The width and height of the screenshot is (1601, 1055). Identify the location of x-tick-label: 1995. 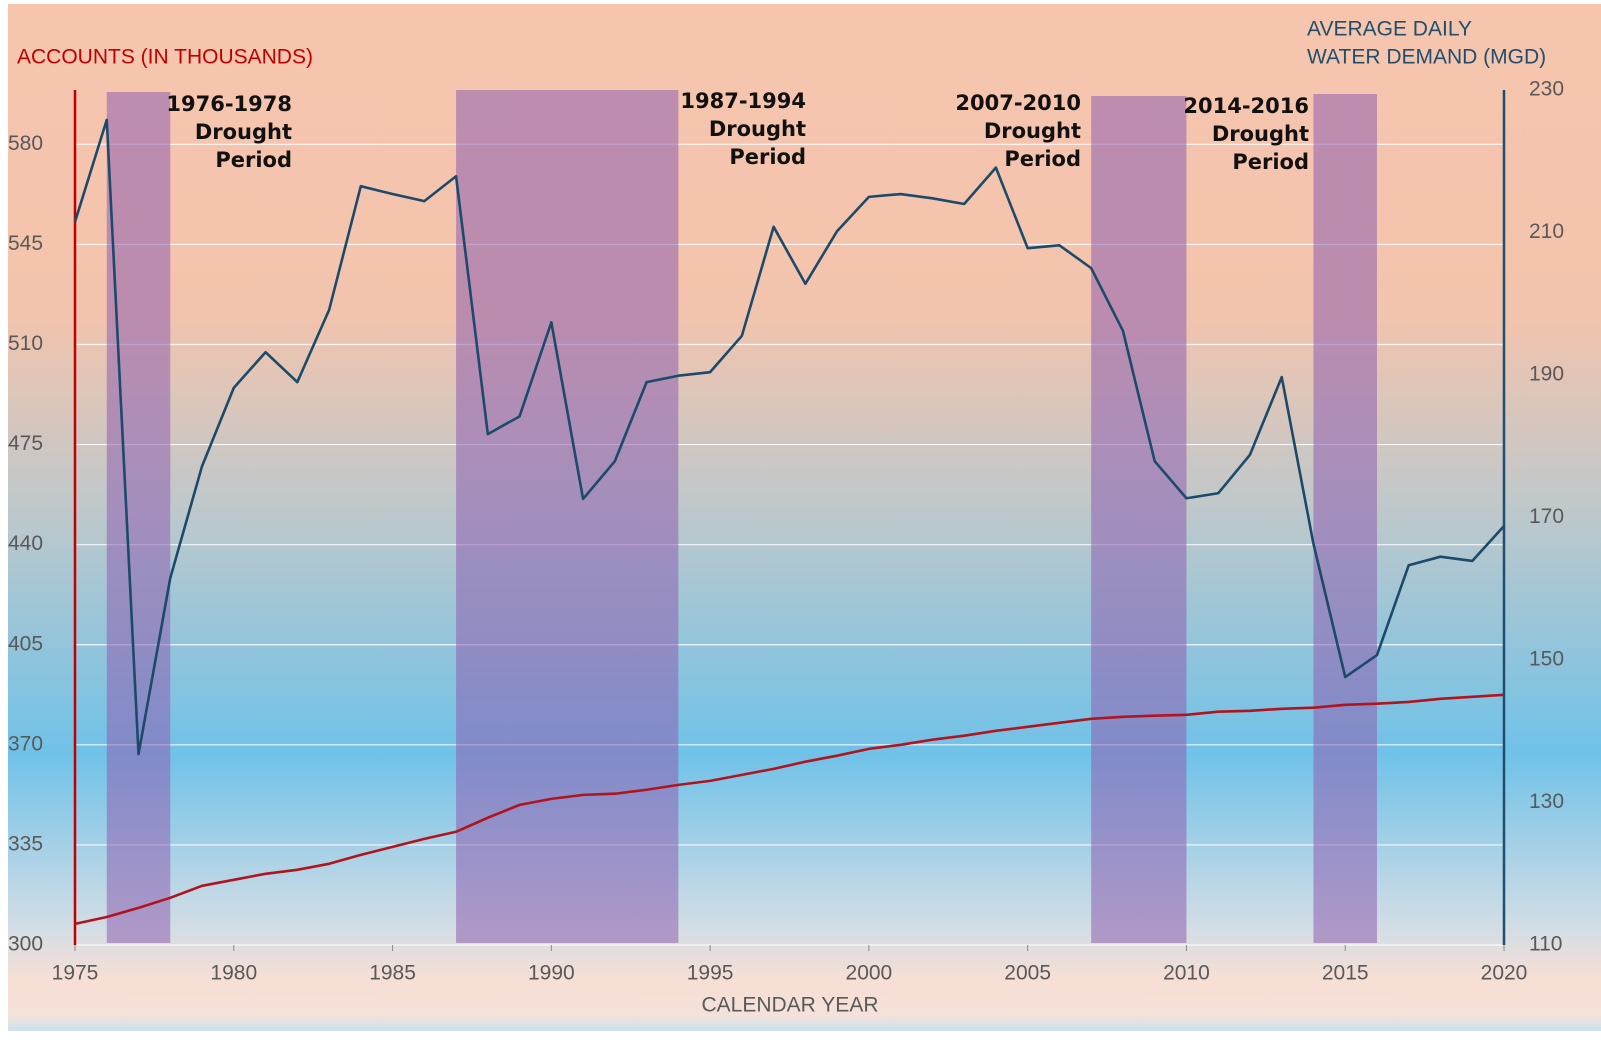
(710, 973).